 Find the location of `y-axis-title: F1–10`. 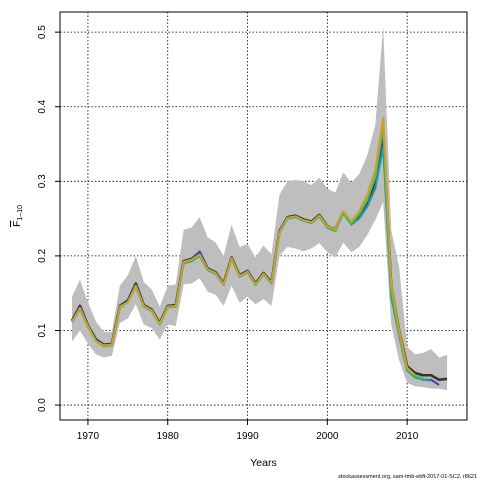

y-axis-title: F1–10 is located at coordinates (17, 216).